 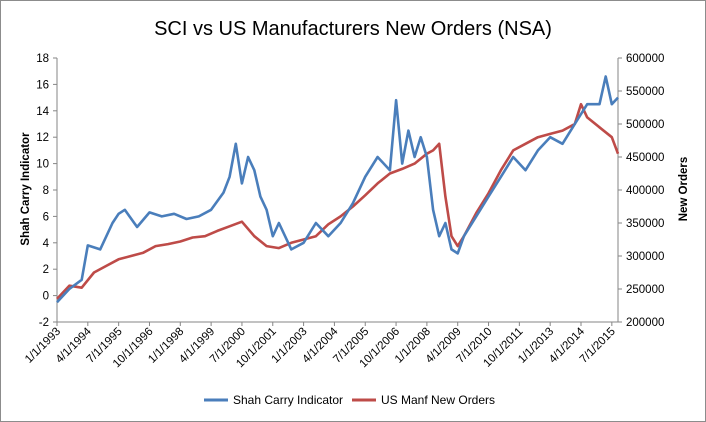 I want to click on left-tick-label: -2, so click(x=44, y=323).